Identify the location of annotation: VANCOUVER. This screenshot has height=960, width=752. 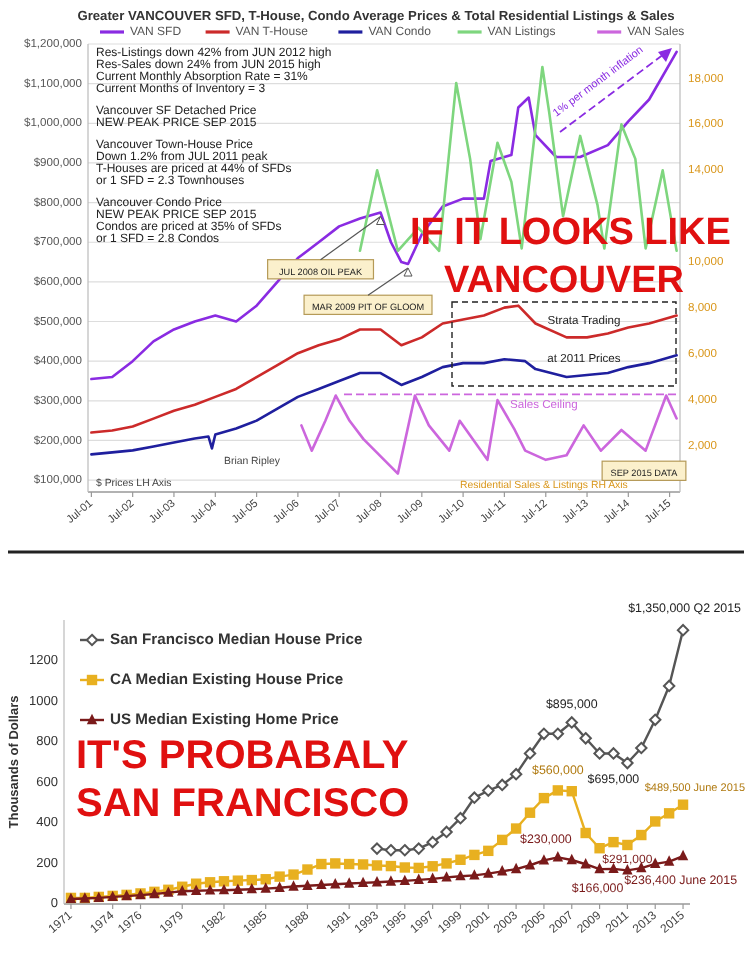
(564, 281).